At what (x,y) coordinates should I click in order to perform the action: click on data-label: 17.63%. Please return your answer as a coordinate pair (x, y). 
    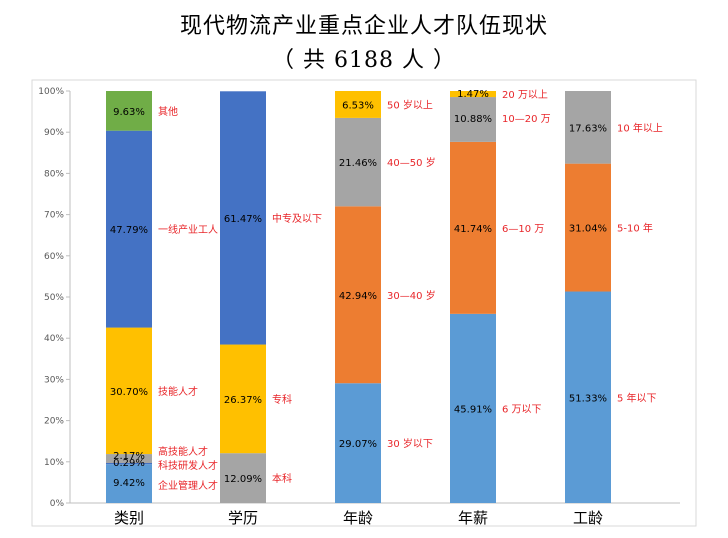
    Looking at the image, I should click on (588, 128).